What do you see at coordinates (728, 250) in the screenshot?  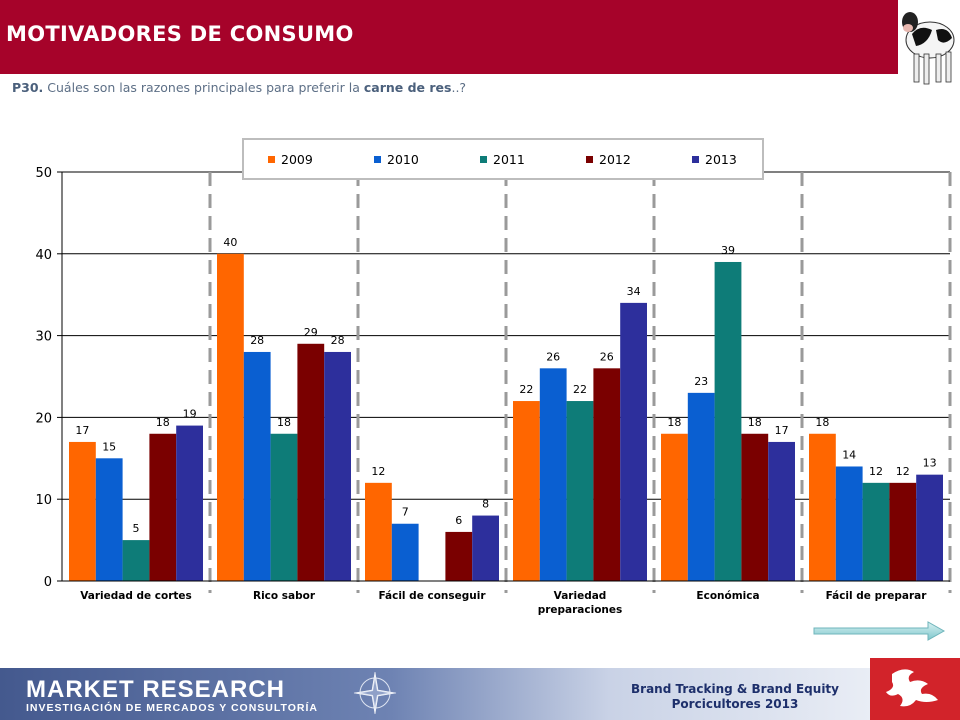 I see `data-label: 39` at bounding box center [728, 250].